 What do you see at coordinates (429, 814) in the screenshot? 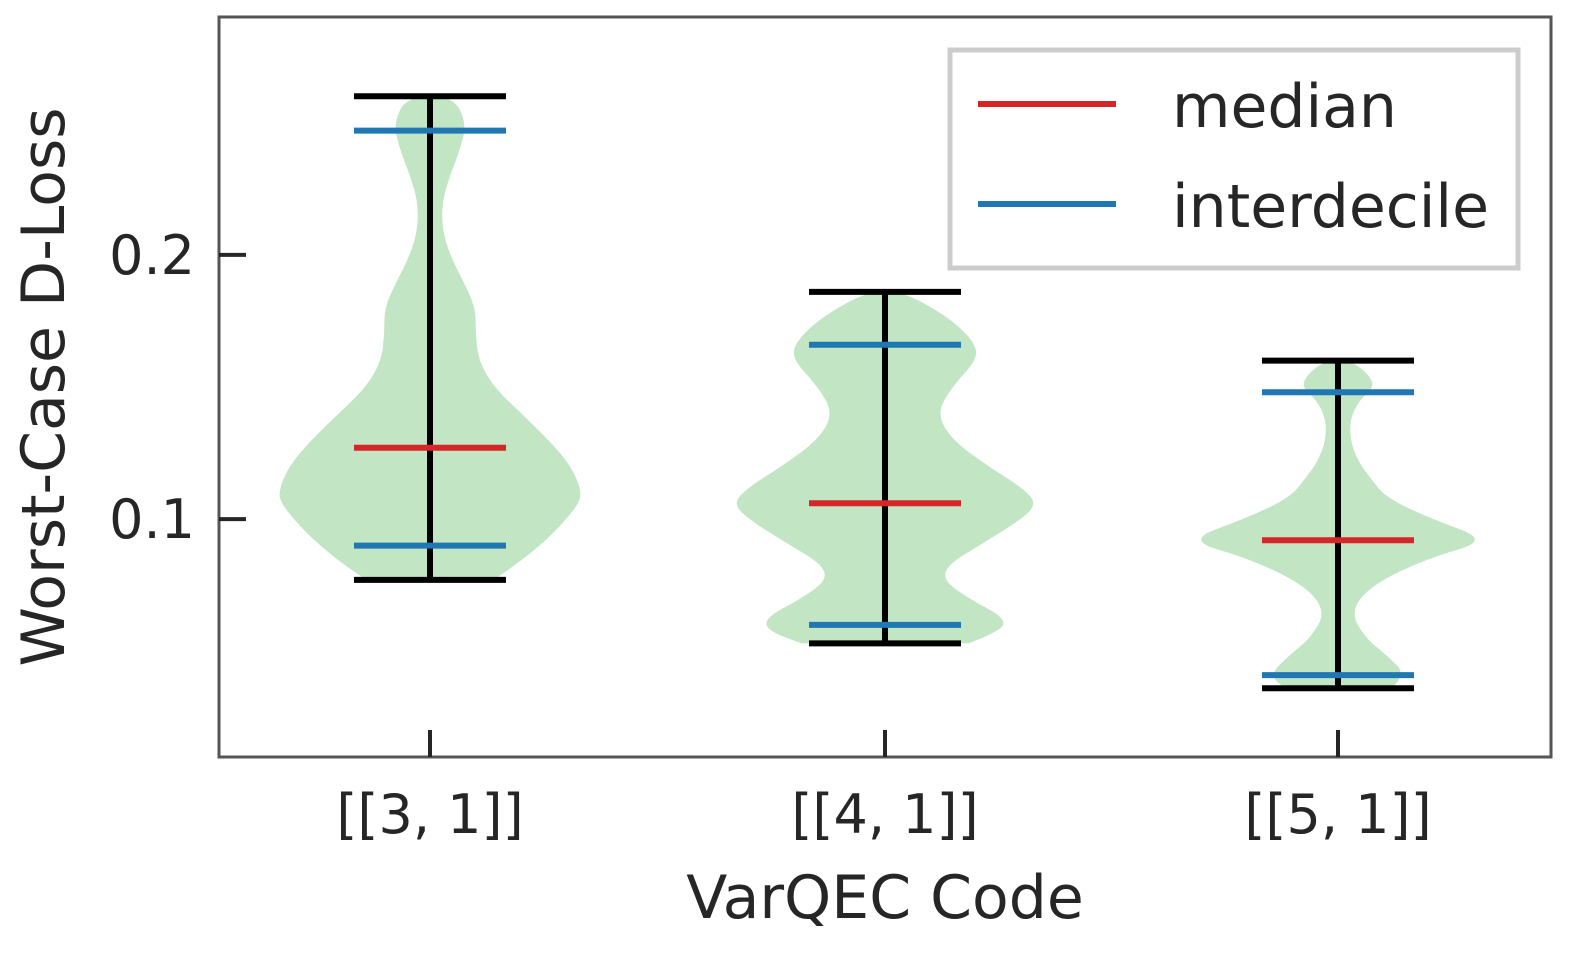
I see `x-tick-label-1: [[3, 1]]` at bounding box center [429, 814].